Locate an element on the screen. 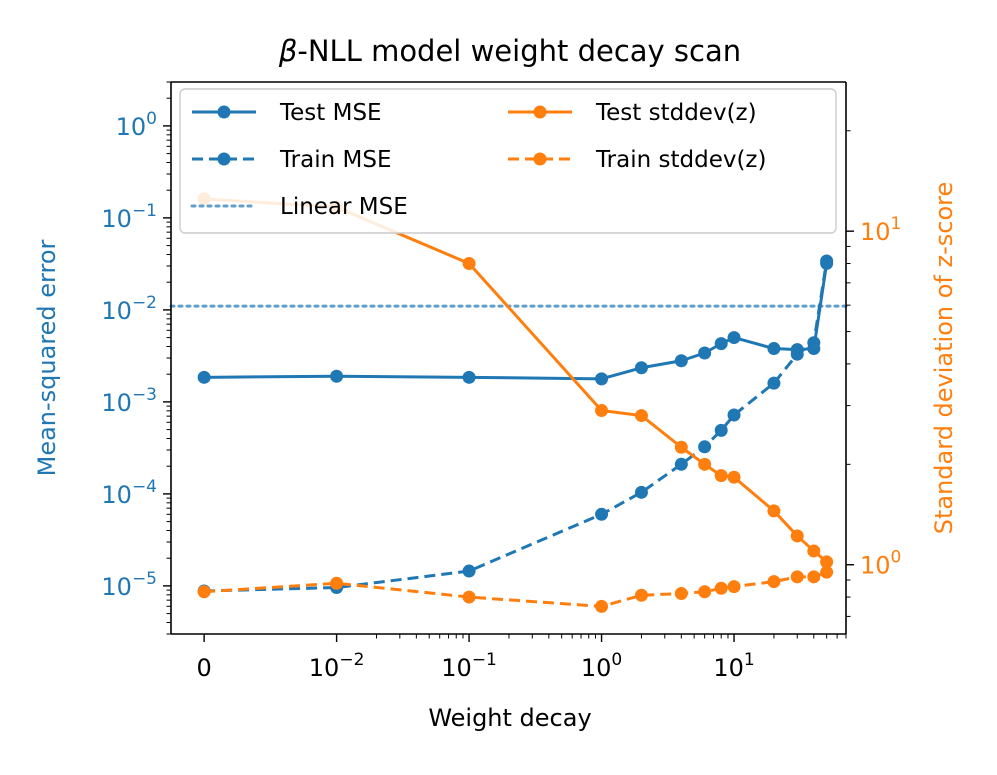 This screenshot has width=997, height=775. x-axis-label: Weight decay is located at coordinates (509, 718).